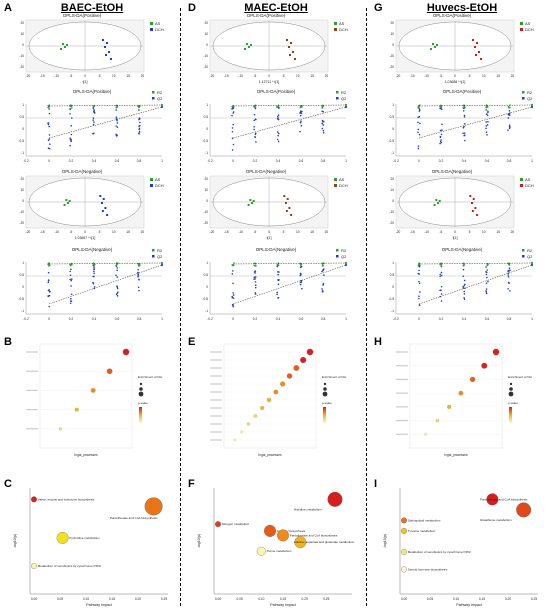 The image size is (550, 611). I want to click on enrichment-bubble, so click(255, 416).